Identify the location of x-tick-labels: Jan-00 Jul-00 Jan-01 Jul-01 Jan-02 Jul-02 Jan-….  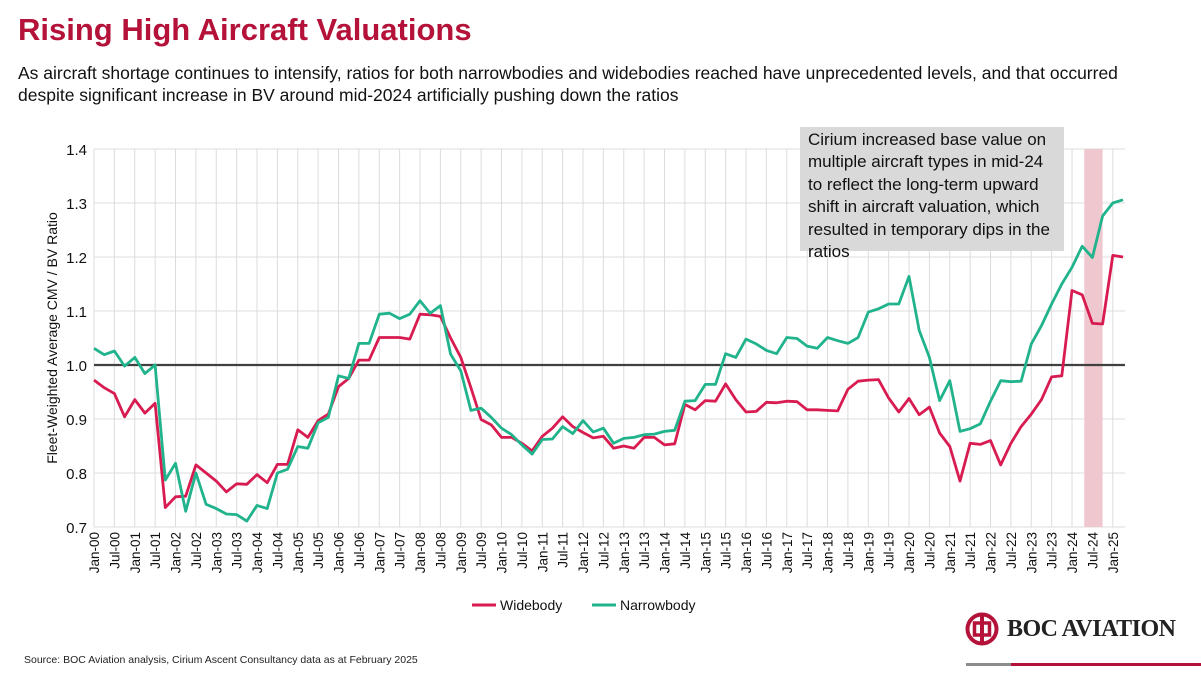
(604, 553).